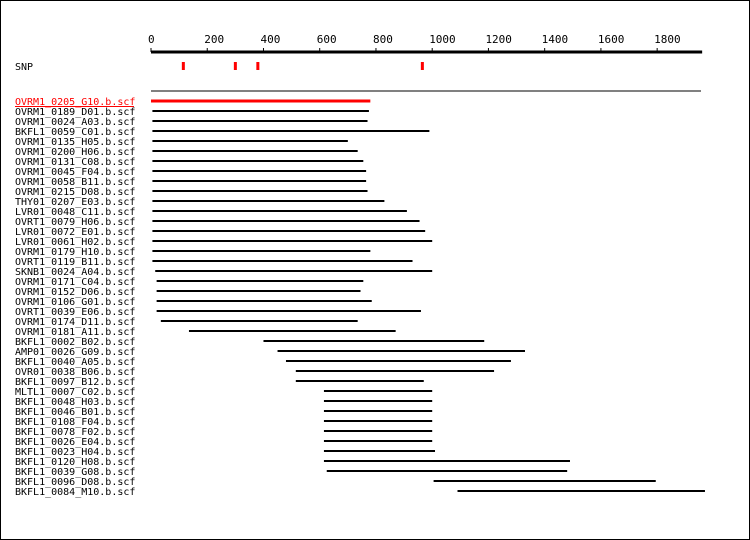 This screenshot has width=750, height=540. Describe the element at coordinates (75, 132) in the screenshot. I see `read-label: BKFL1_0059_C01.b.scf` at that location.